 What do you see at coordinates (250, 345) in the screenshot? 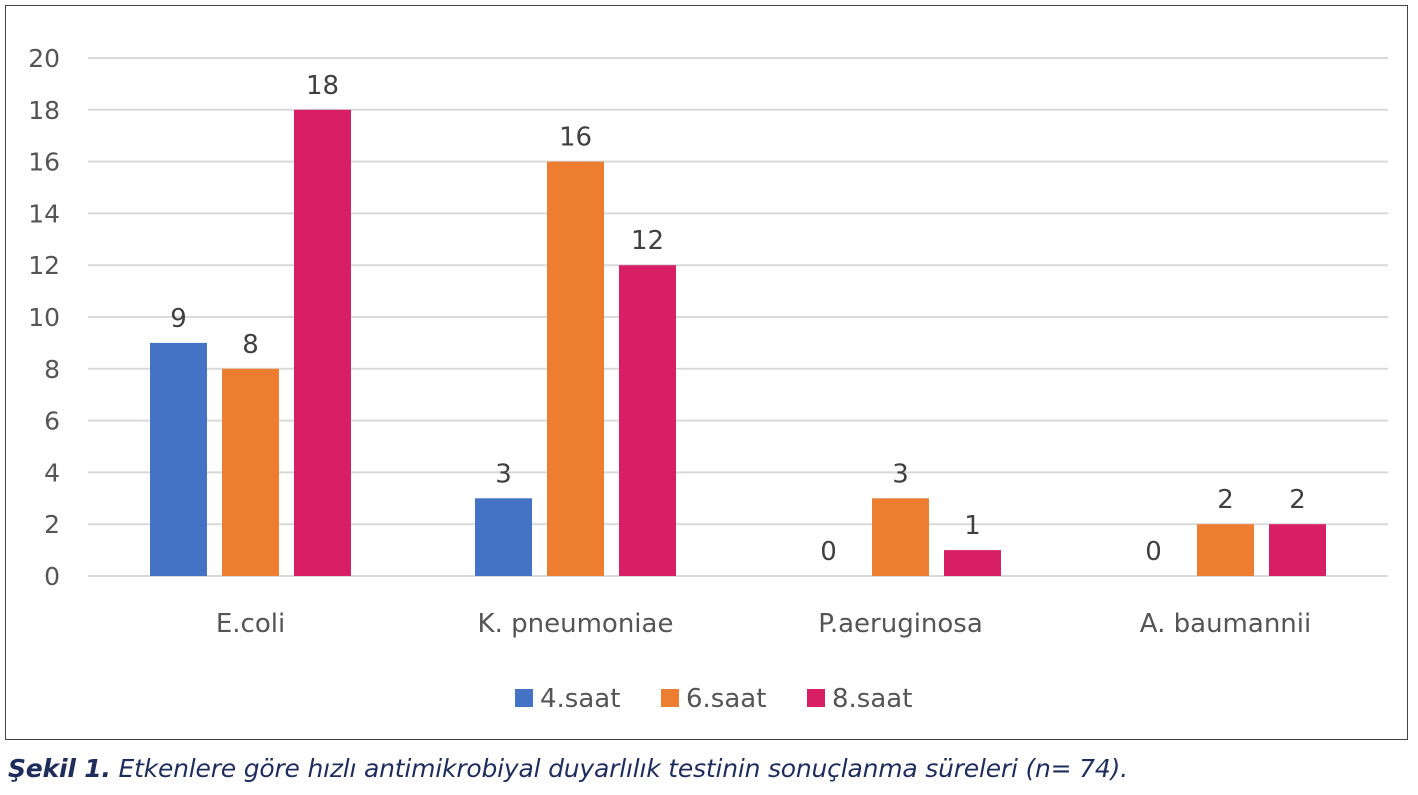
I see `data-label: 8` at bounding box center [250, 345].